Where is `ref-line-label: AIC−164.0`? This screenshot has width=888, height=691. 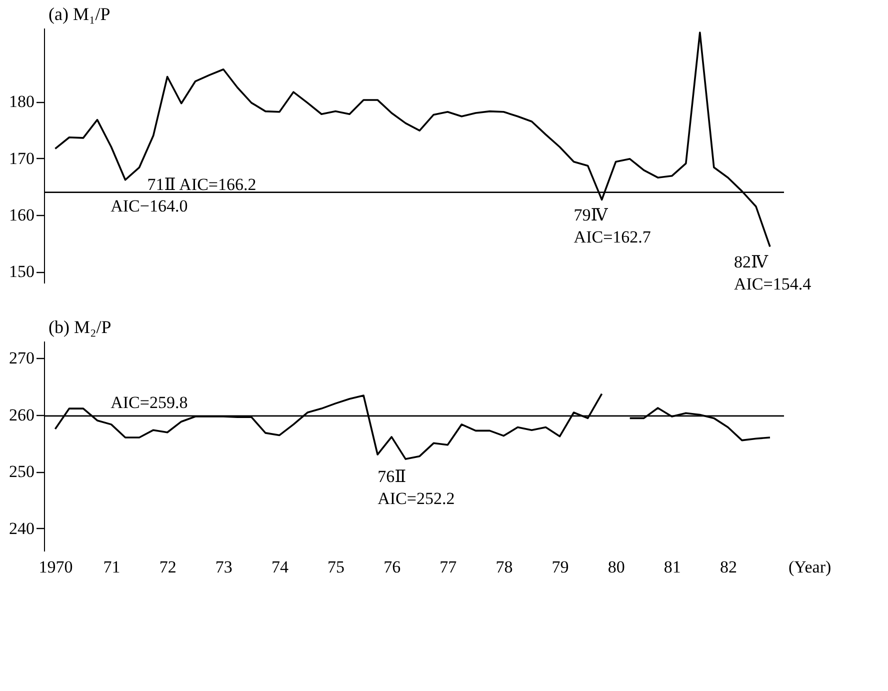
ref-line-label: AIC−164.0 is located at coordinates (149, 206).